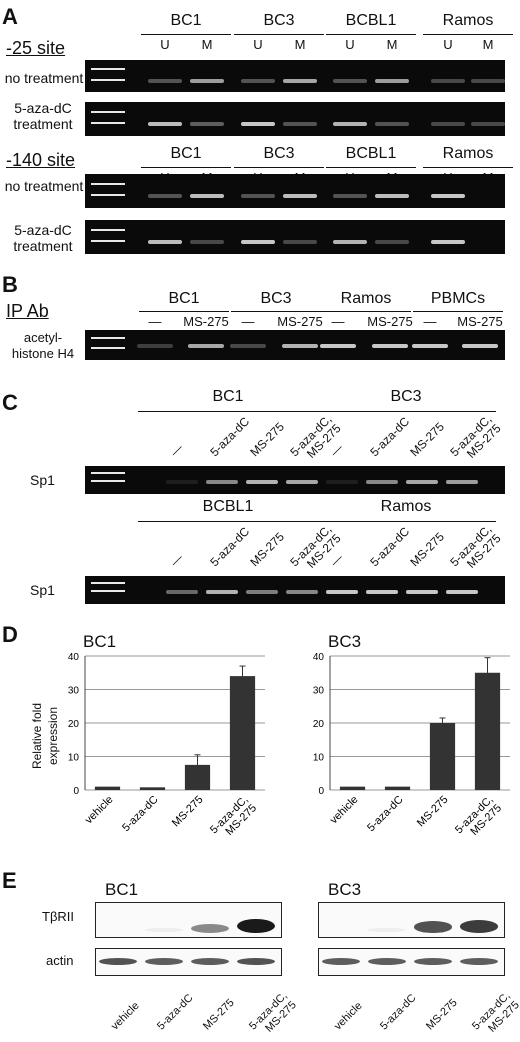 The image size is (520, 1042). What do you see at coordinates (45, 736) in the screenshot?
I see `y-axis-label: Relative fold expression` at bounding box center [45, 736].